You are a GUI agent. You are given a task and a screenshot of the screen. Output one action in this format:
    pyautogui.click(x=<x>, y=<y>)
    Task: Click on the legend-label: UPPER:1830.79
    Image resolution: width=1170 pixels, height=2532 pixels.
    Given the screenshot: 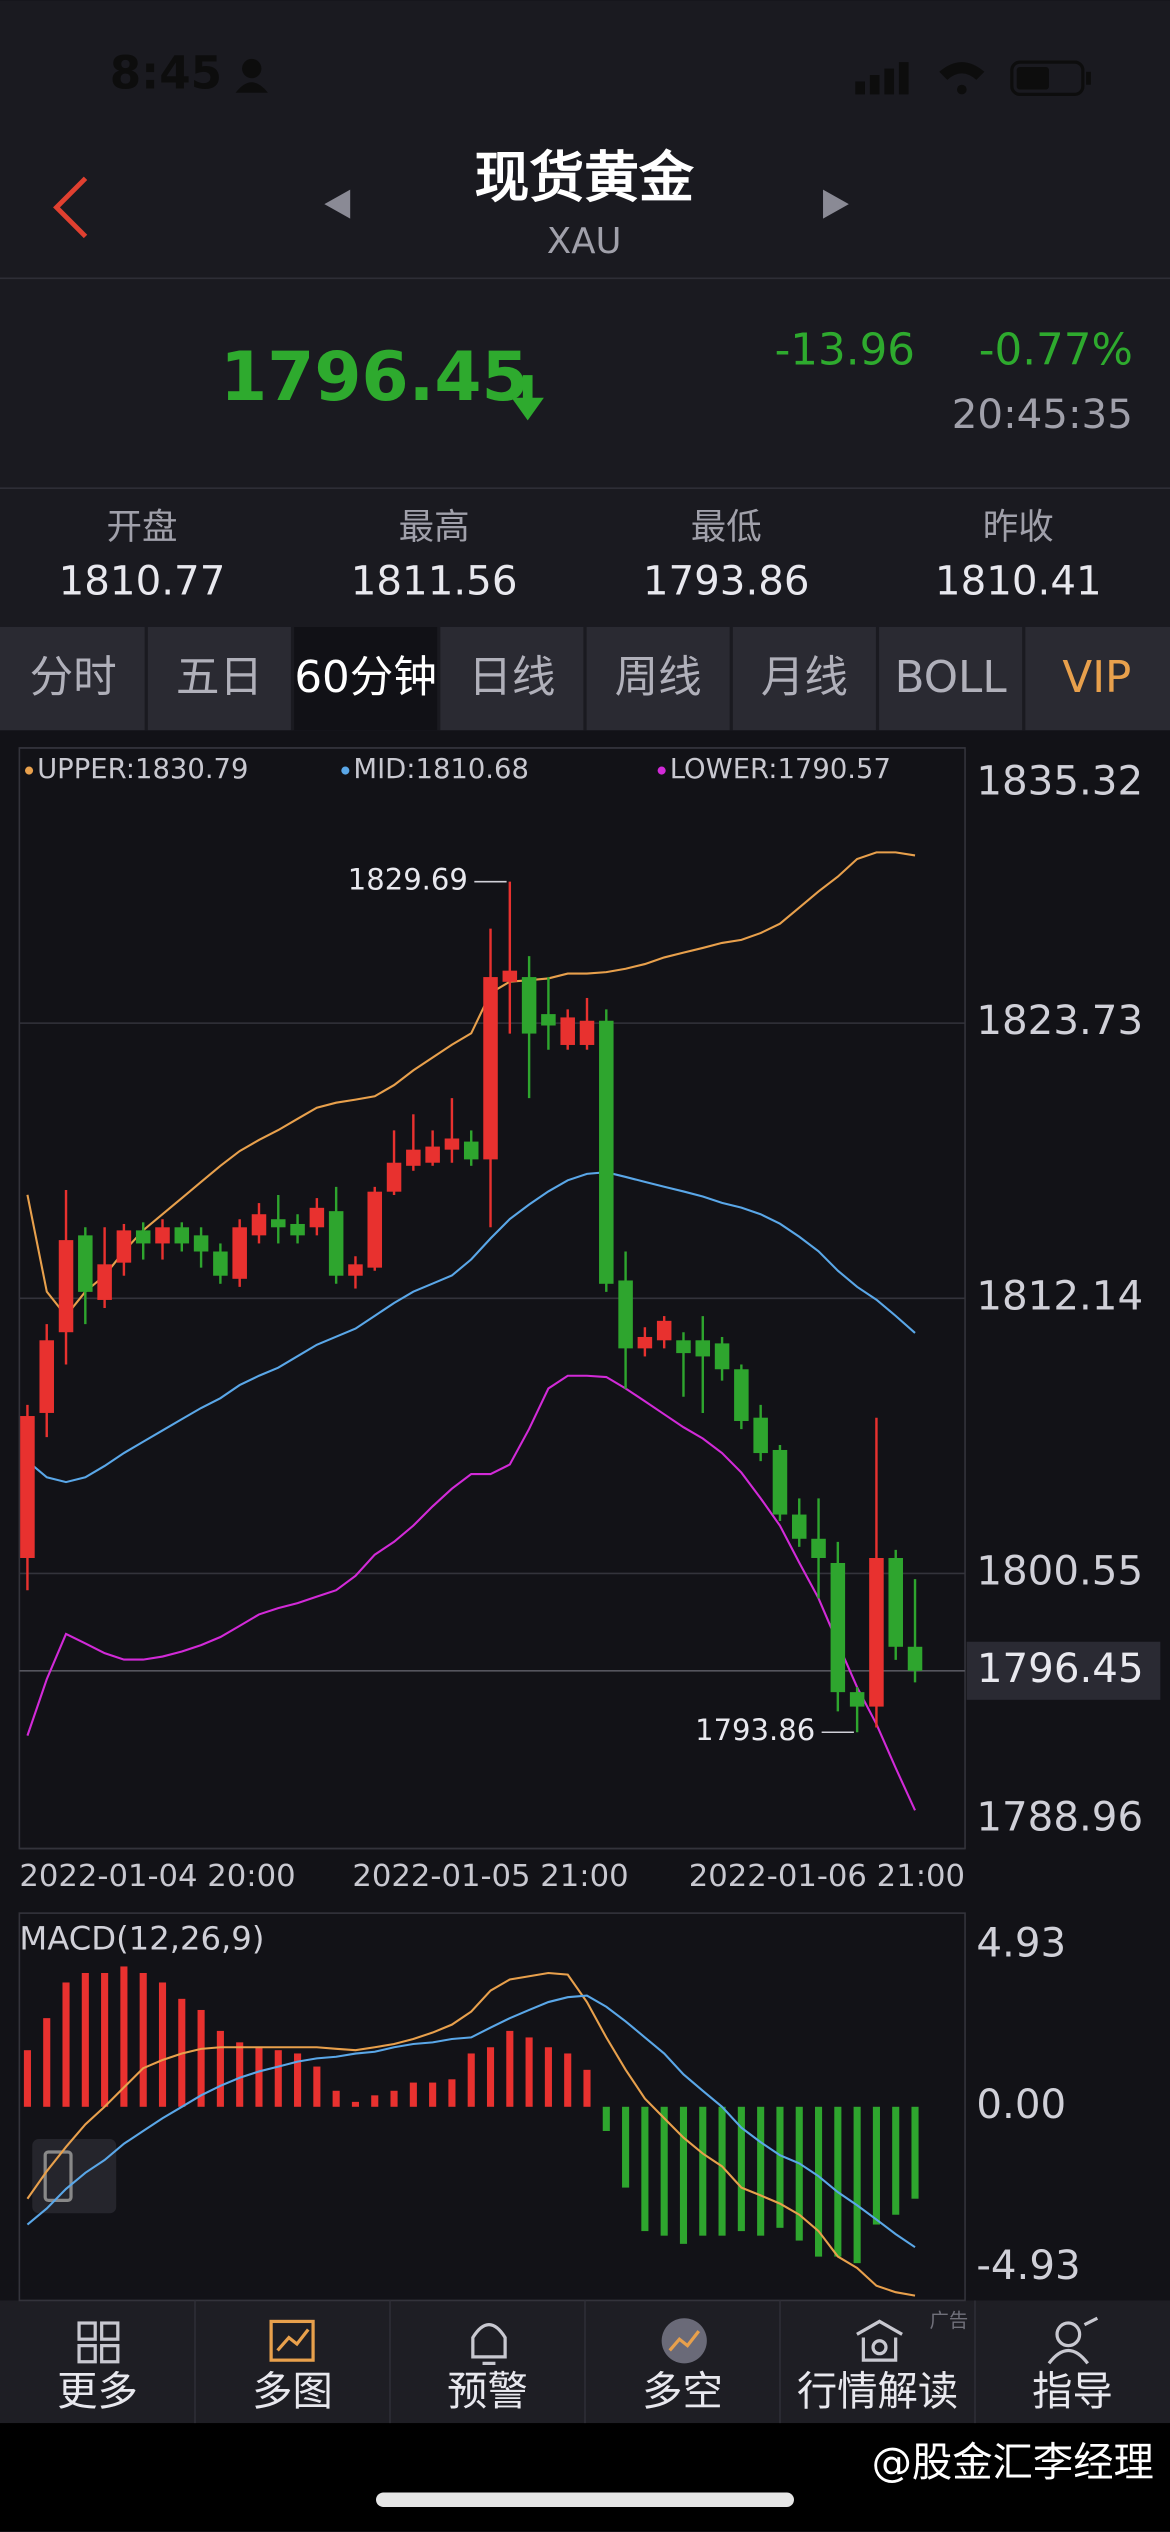 What is the action you would take?
    pyautogui.click(x=142, y=769)
    